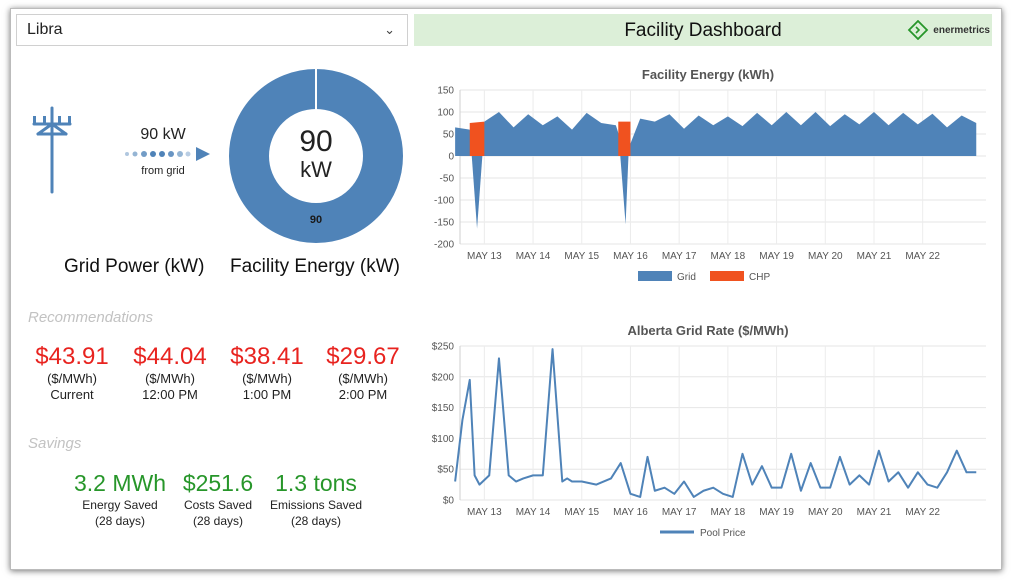 The height and width of the screenshot is (581, 1016). What do you see at coordinates (316, 483) in the screenshot?
I see `saving-value: 1.3 tons` at bounding box center [316, 483].